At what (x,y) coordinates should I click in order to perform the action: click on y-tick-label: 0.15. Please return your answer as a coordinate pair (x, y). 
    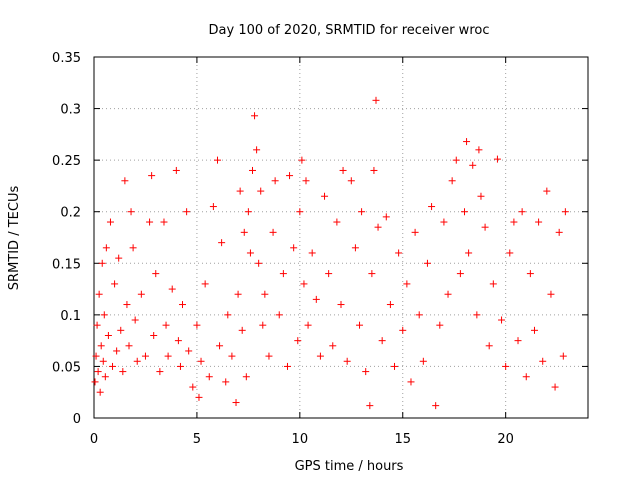
    Looking at the image, I should click on (66, 264).